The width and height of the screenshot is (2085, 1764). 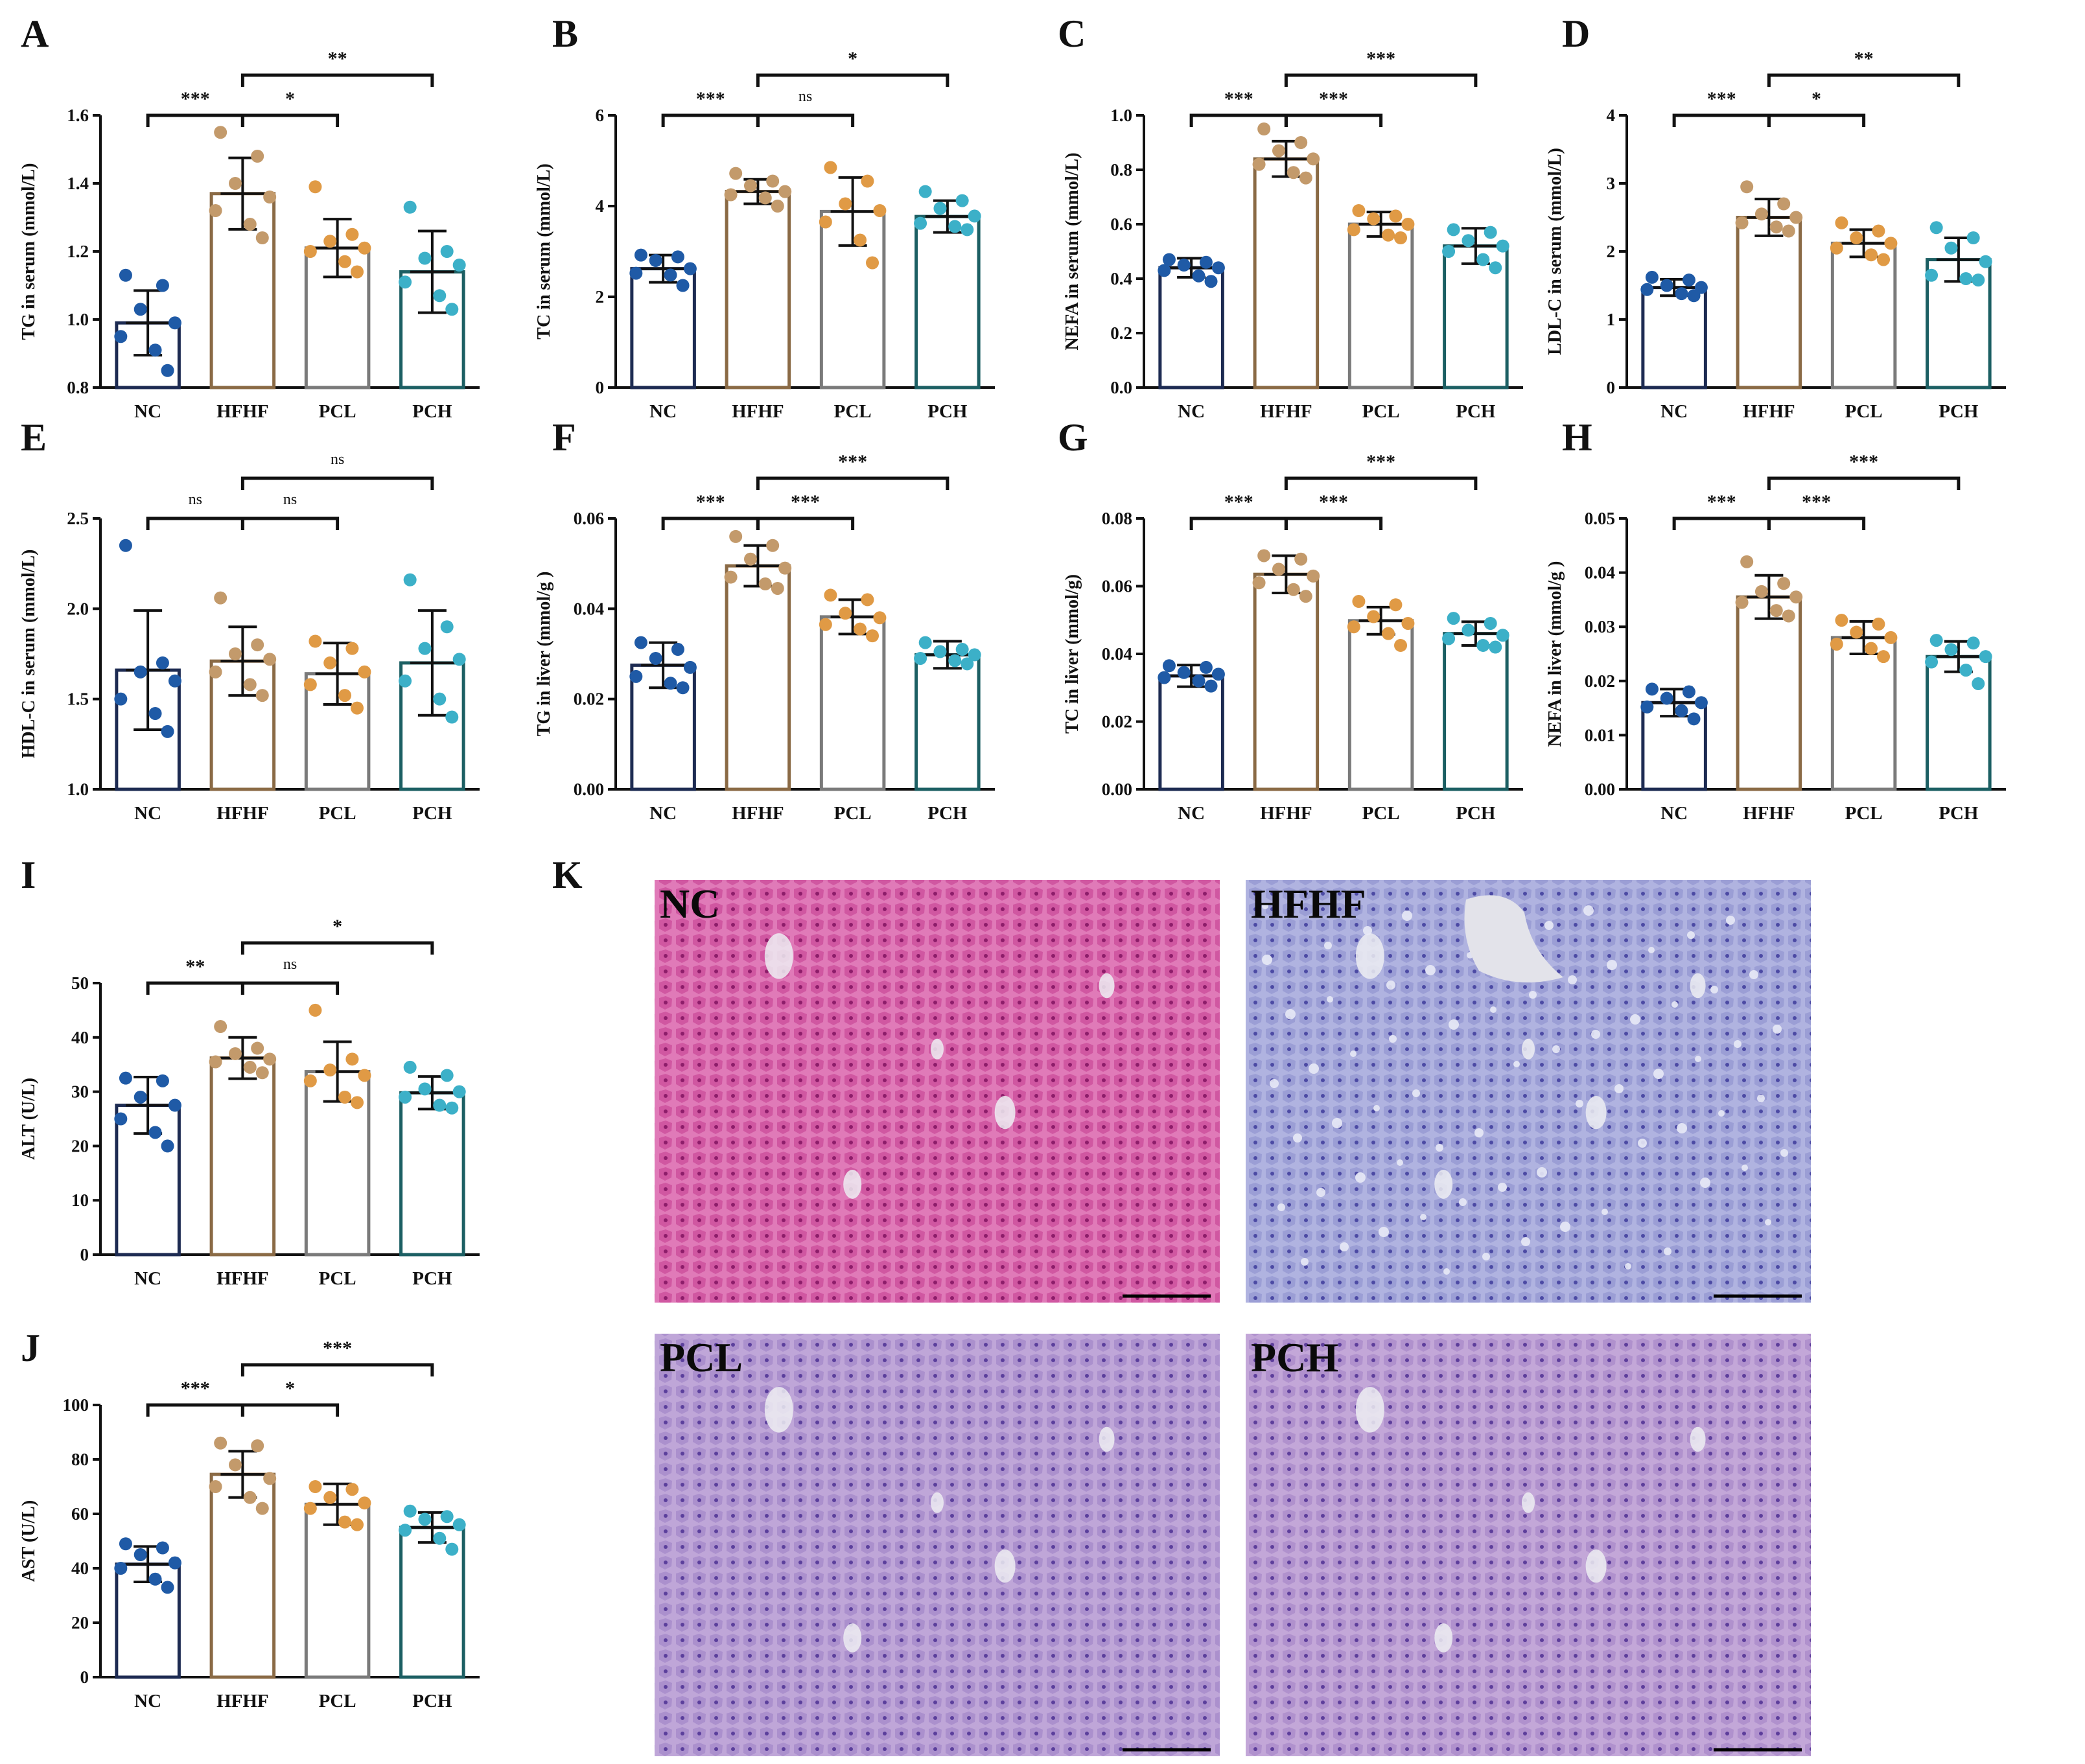 I want to click on y-tick-label: 60, so click(x=80, y=1514).